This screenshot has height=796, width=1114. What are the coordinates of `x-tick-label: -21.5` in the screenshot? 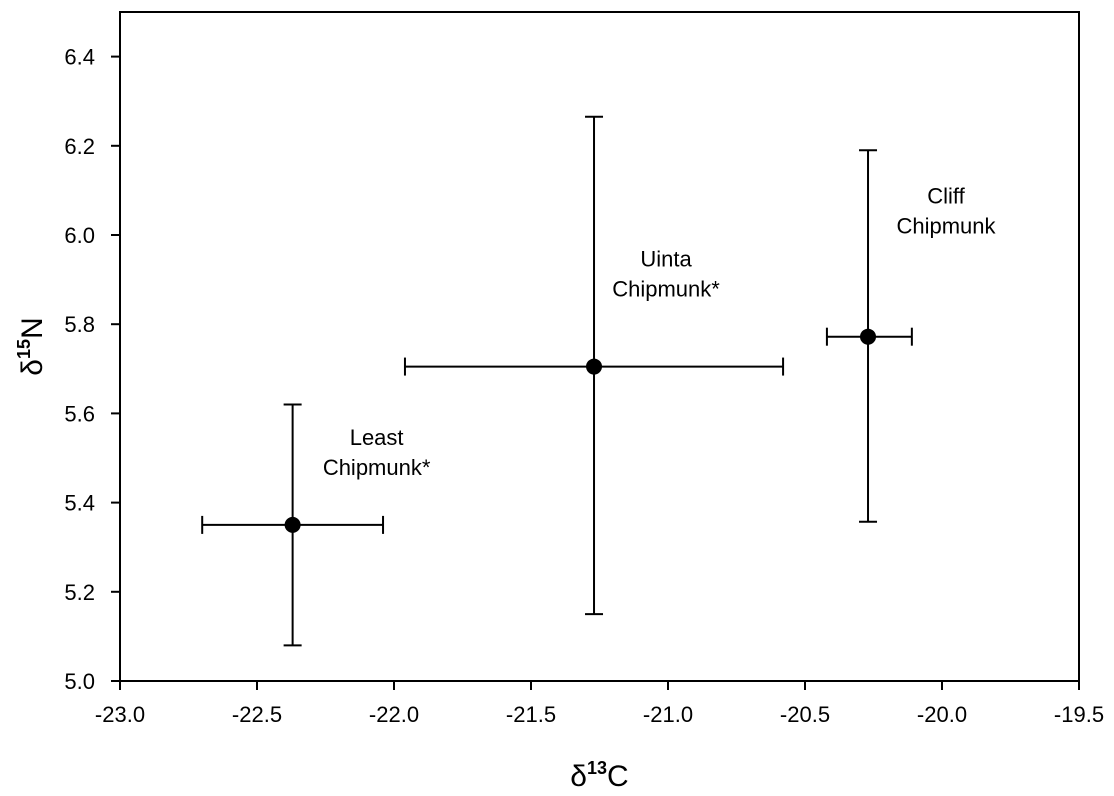 It's located at (531, 714).